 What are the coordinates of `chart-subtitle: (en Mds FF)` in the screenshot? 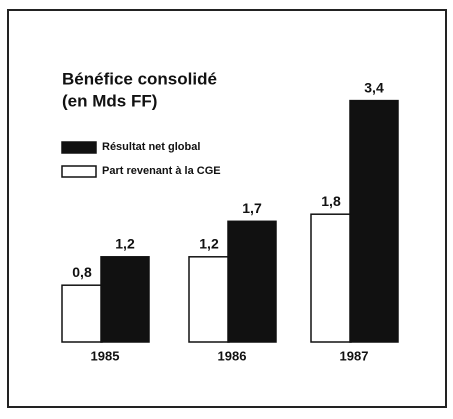 It's located at (109, 100).